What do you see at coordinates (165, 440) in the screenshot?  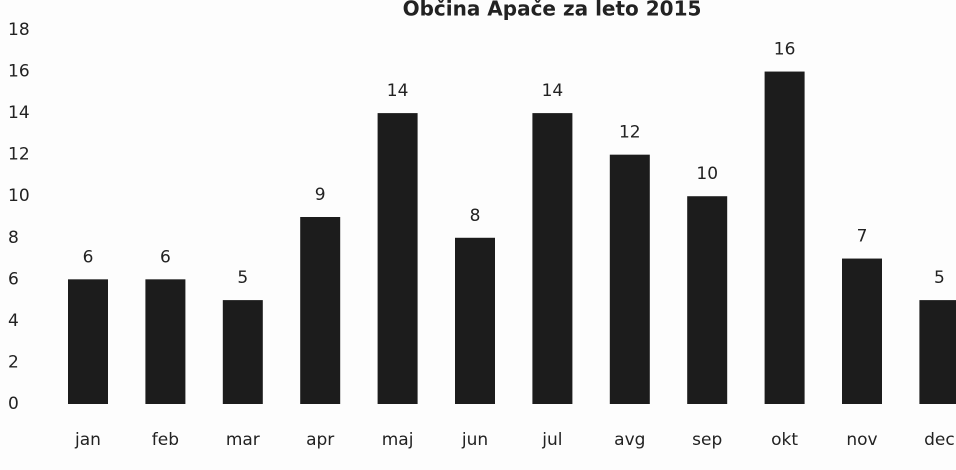 I see `x-tick-label: feb` at bounding box center [165, 440].